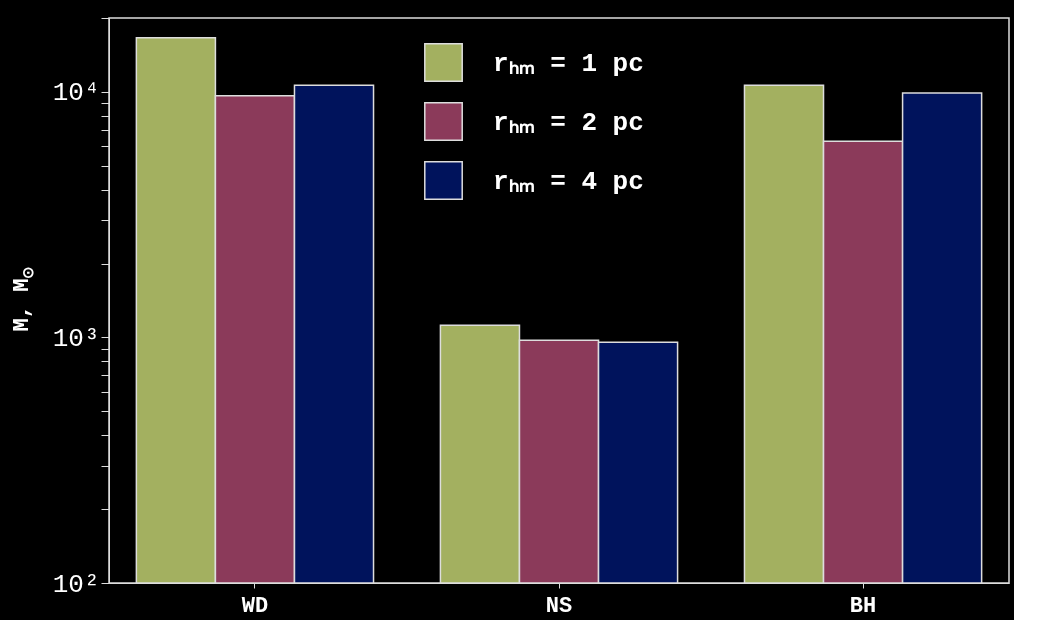 The image size is (1053, 638). What do you see at coordinates (76, 338) in the screenshot?
I see `y-tick-label: 10³` at bounding box center [76, 338].